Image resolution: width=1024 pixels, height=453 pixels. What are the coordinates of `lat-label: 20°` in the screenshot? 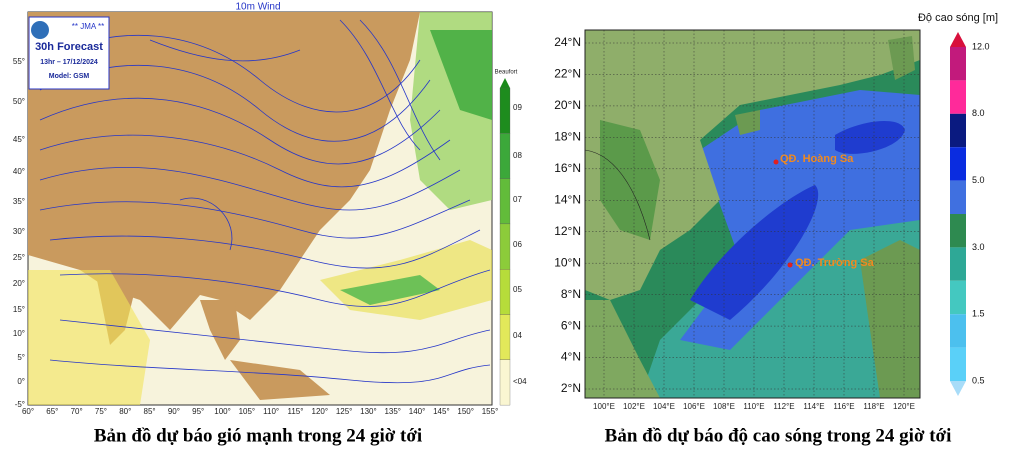 It's located at (19, 283).